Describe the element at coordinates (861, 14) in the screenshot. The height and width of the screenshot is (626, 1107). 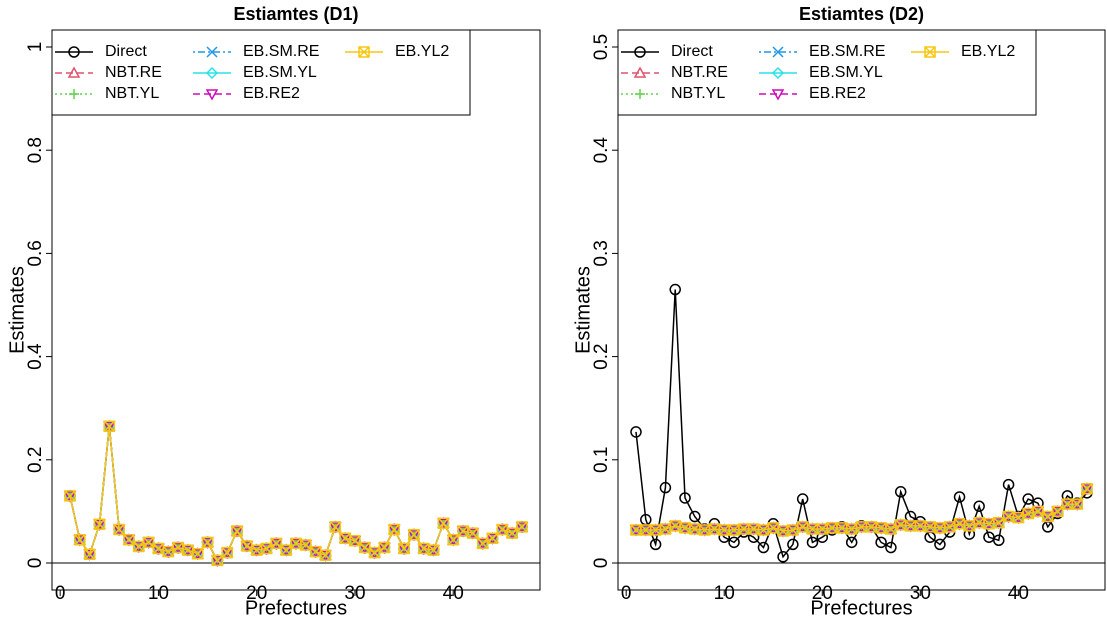
I see `chart-title: Estiamtes (D2)` at that location.